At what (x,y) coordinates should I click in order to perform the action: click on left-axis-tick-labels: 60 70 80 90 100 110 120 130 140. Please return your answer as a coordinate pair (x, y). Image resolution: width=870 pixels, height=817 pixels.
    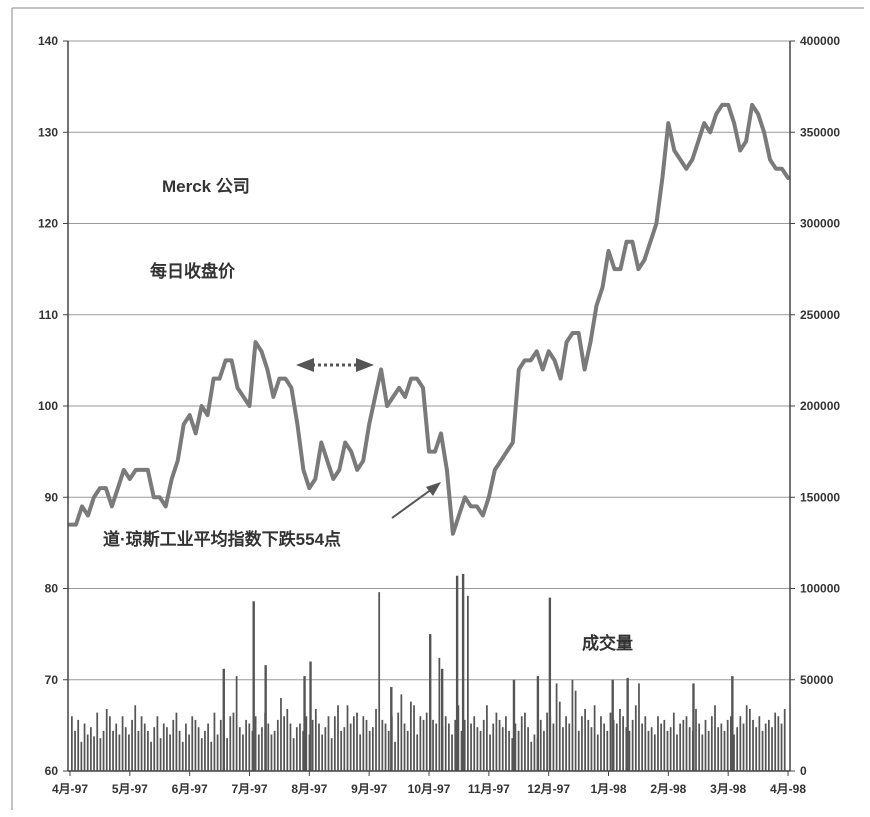
    Looking at the image, I should click on (48, 406).